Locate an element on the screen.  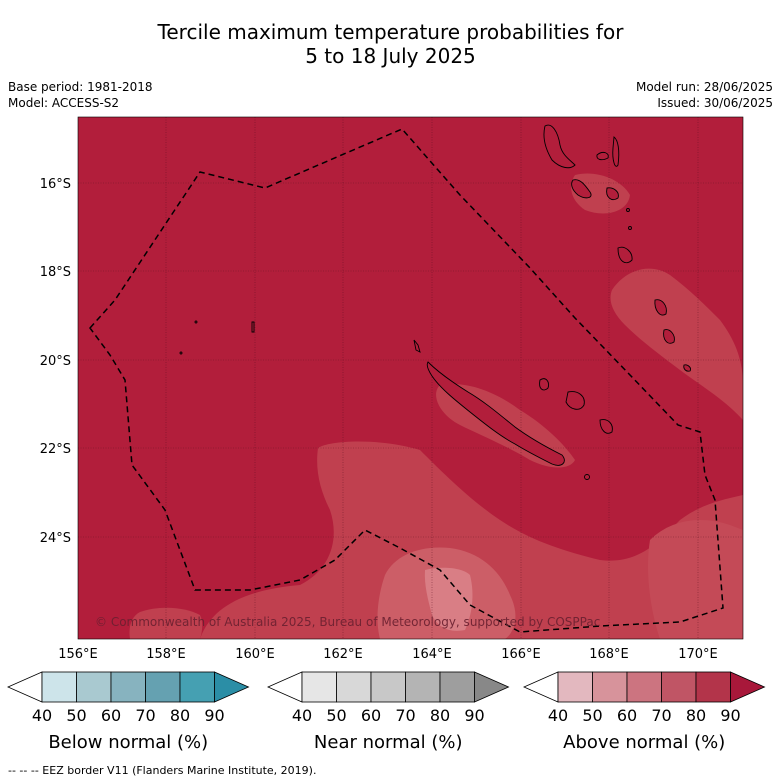
shade-patch-center-lightest is located at coordinates (448, 599).